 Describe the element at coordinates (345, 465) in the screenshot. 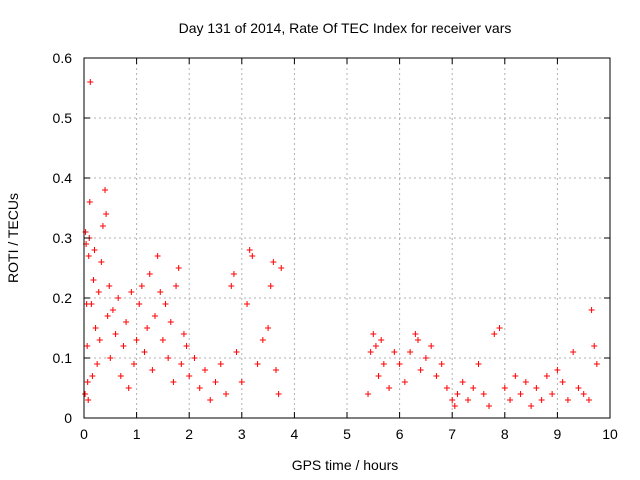

I see `x-axis-label: GPS time / hours` at that location.